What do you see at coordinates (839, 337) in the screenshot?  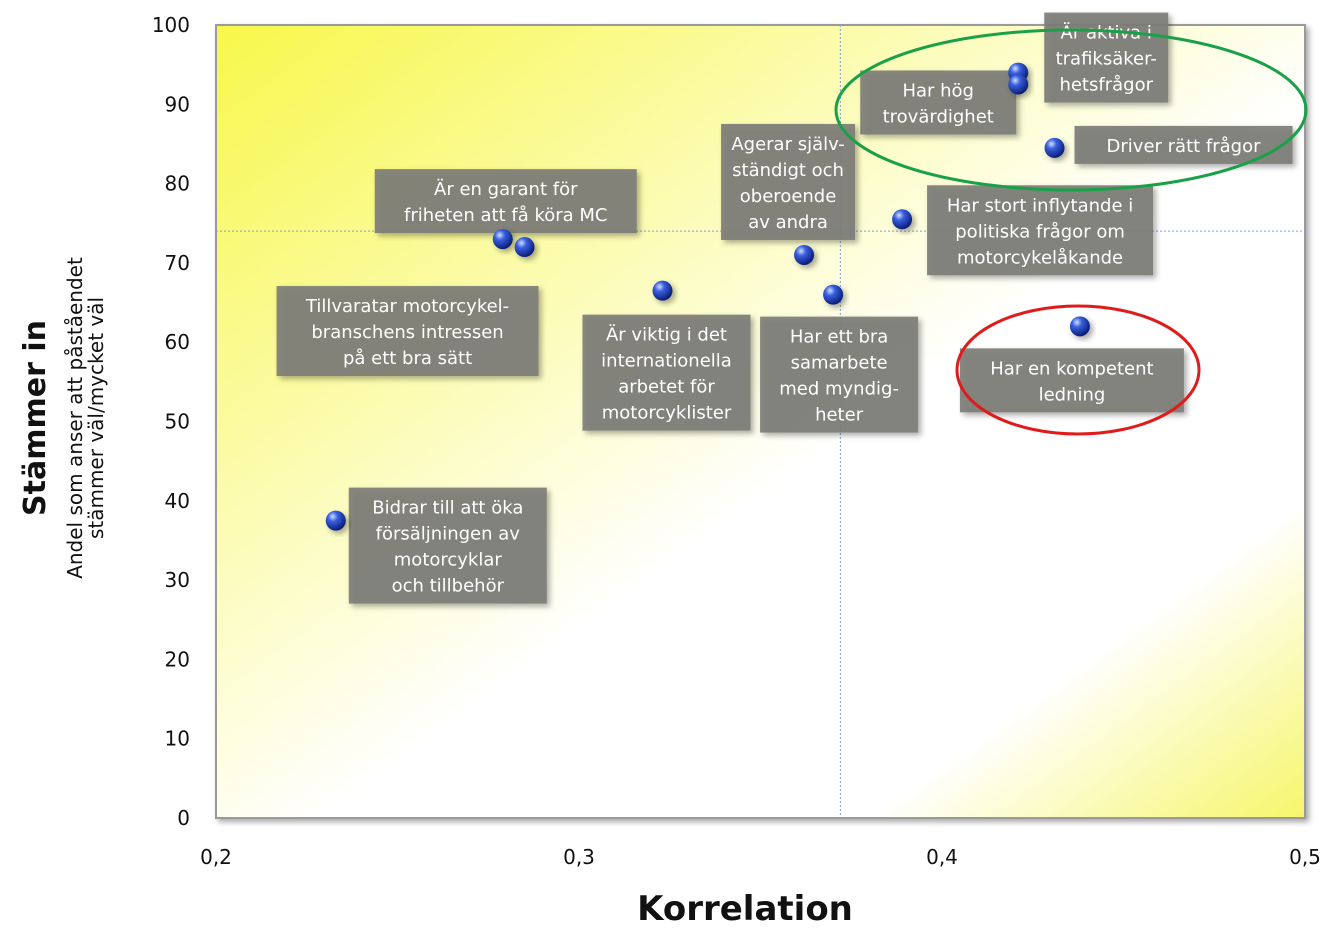 I see `point-label-text: Har ett bra` at bounding box center [839, 337].